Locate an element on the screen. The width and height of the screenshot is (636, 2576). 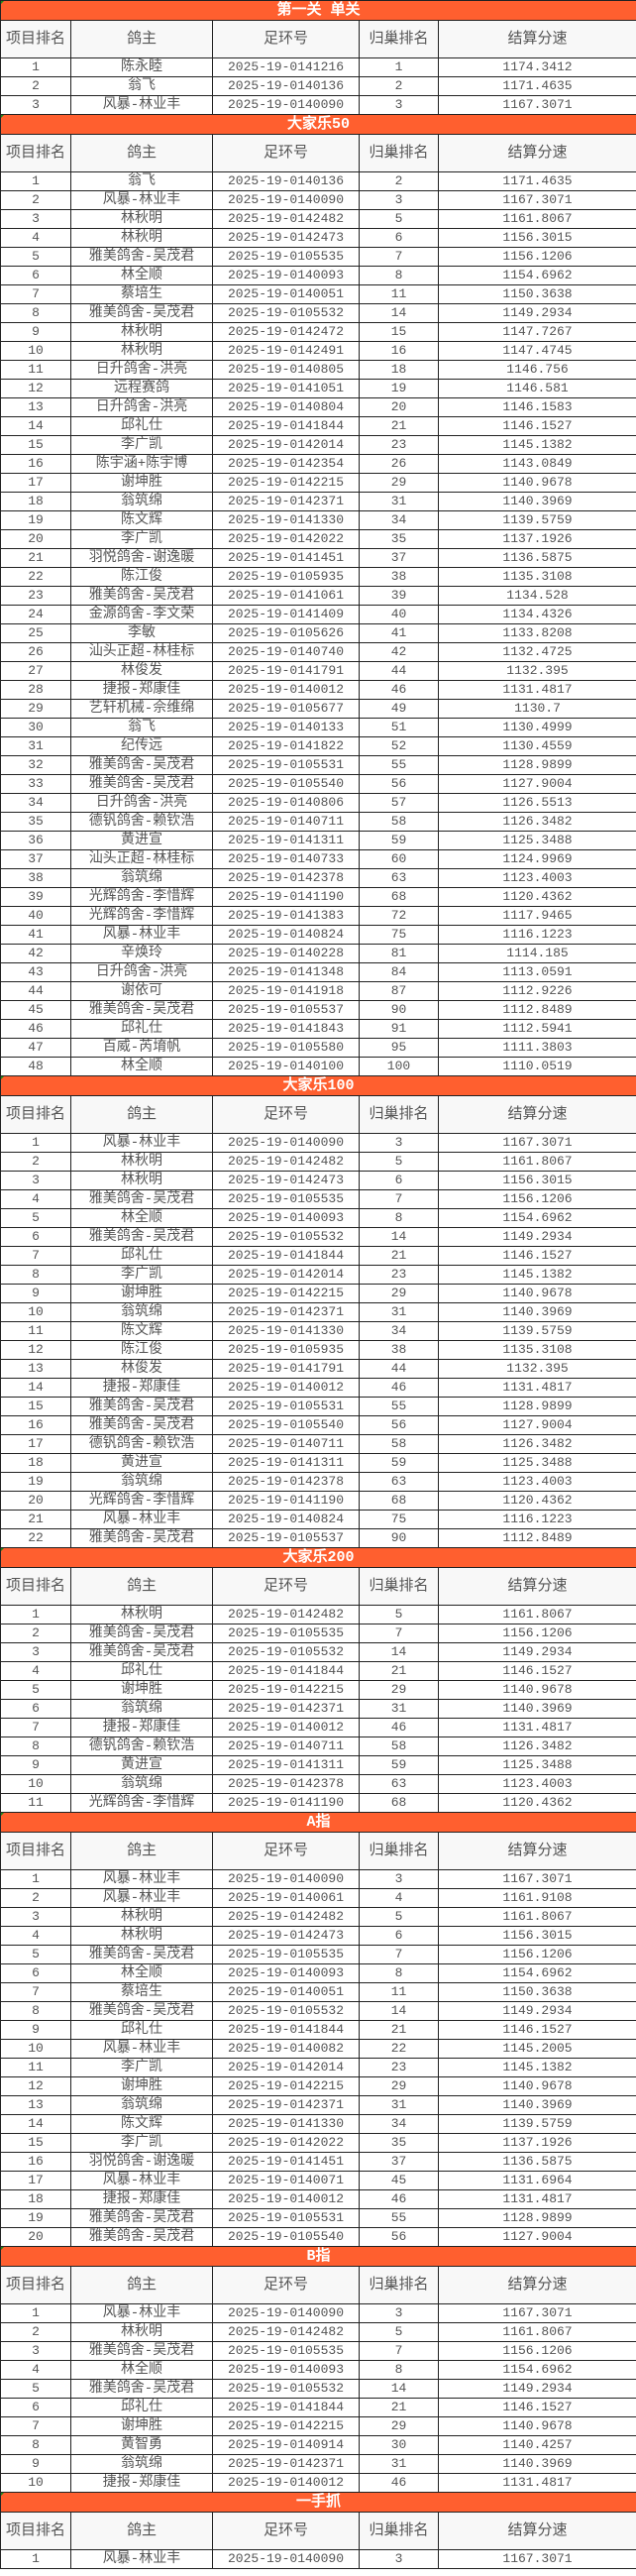
table-row: 2 翁飞 2025-19-0140136 2 1171.4635 is located at coordinates (318, 86).